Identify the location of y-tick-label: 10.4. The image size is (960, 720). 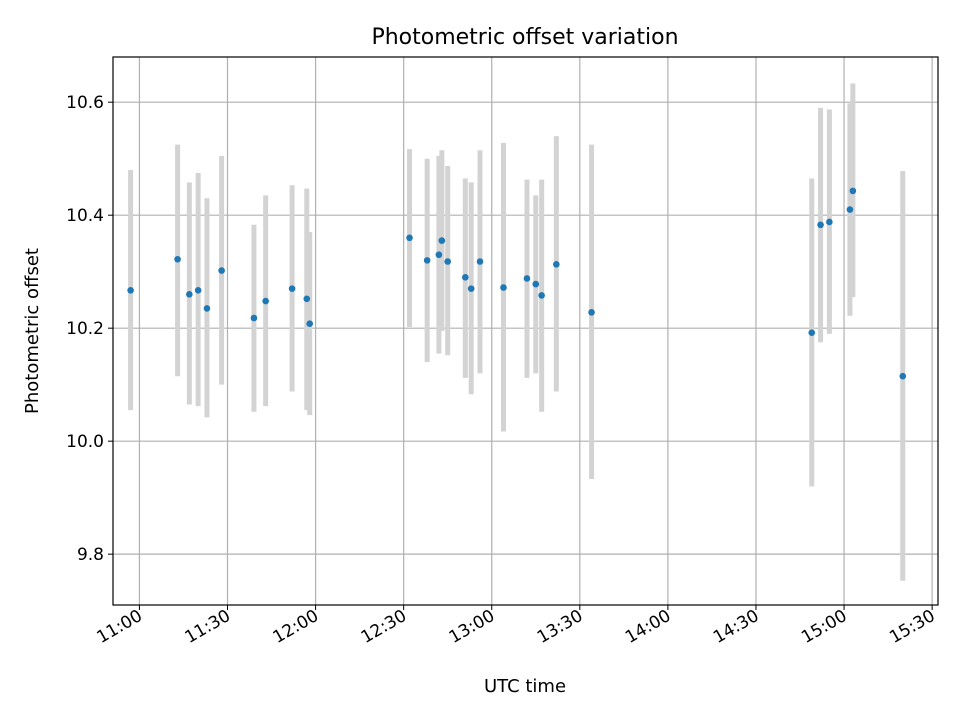
(85, 216).